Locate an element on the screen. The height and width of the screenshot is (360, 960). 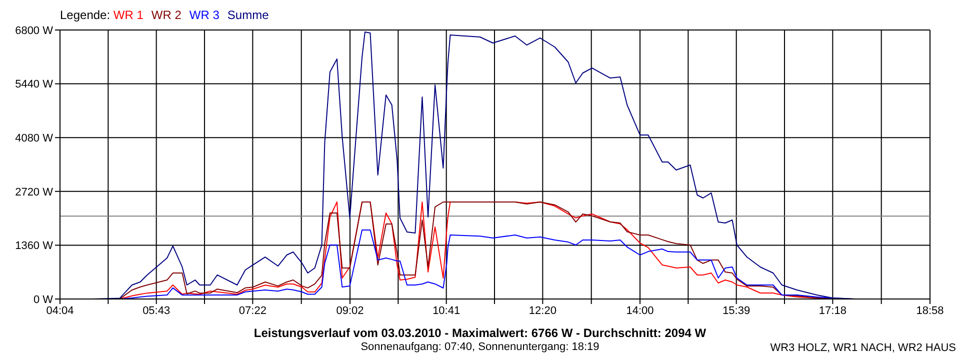
y-tick-label: 2720 W is located at coordinates (34, 192).